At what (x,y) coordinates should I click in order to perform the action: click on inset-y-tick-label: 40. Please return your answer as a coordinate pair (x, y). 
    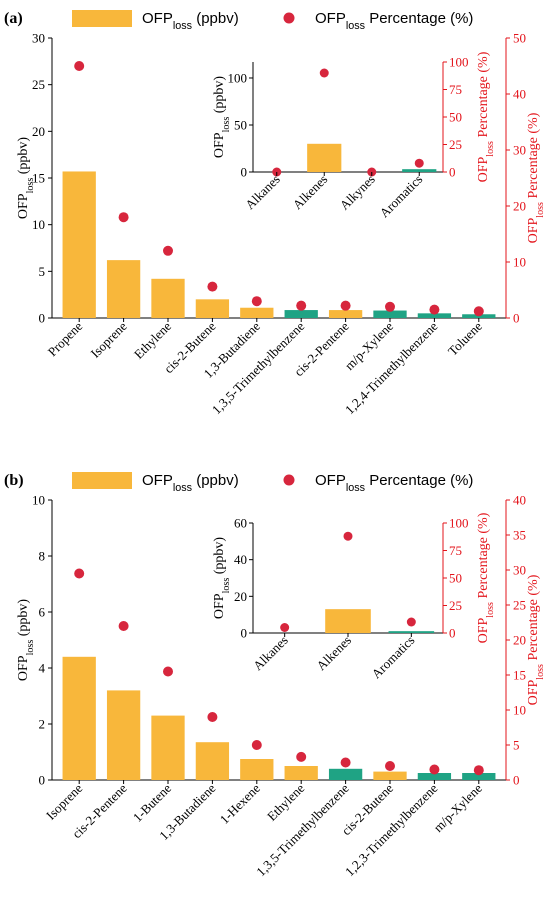
    Looking at the image, I should click on (240, 559).